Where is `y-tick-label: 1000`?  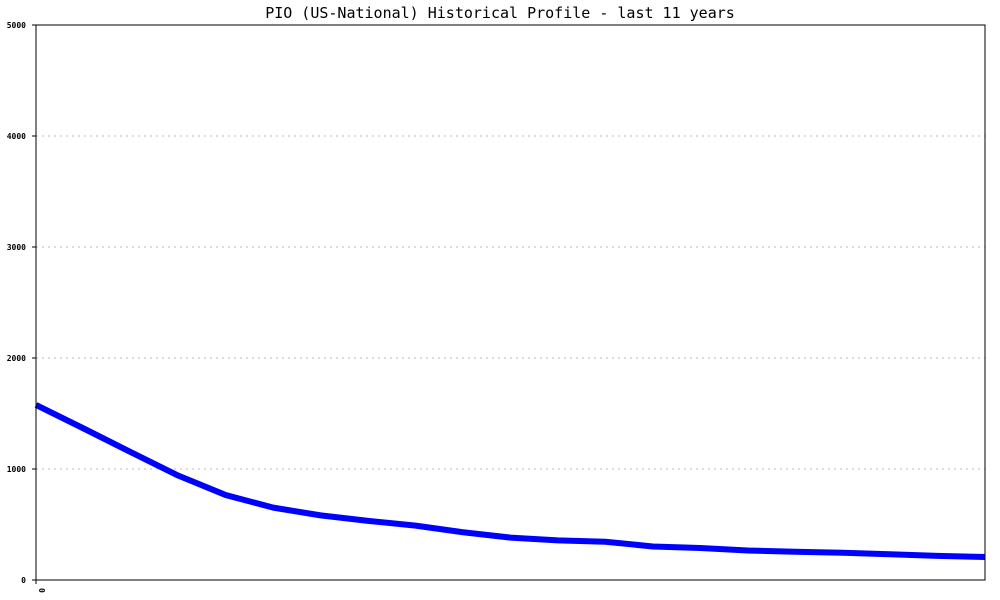
y-tick-label: 1000 is located at coordinates (16, 469).